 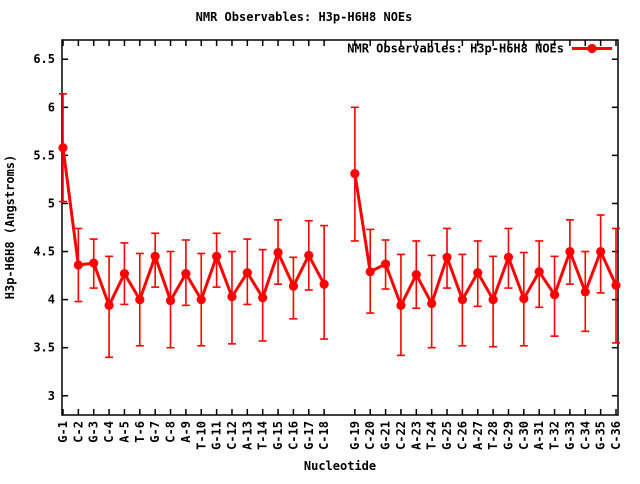 I want to click on x-tick-label: G-21, so click(x=386, y=435).